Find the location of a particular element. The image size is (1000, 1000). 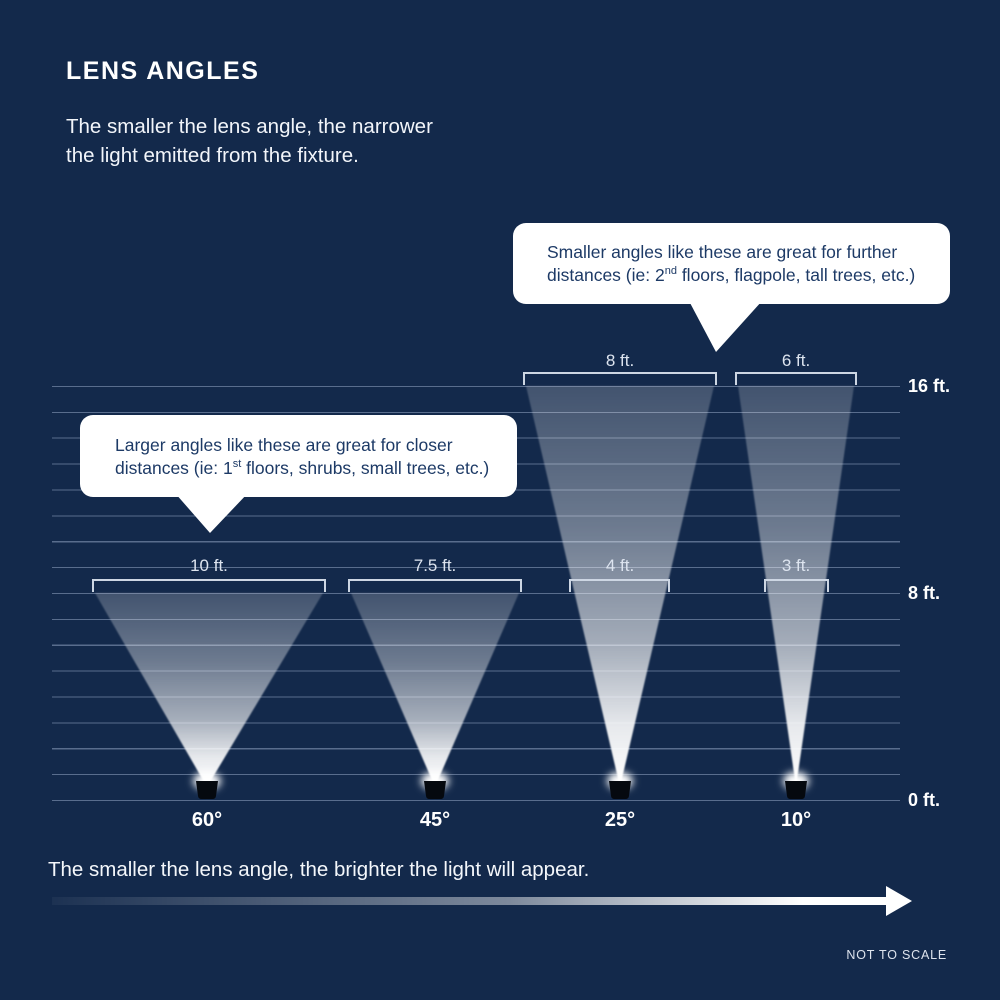

bracket-3ft is located at coordinates (796, 585).